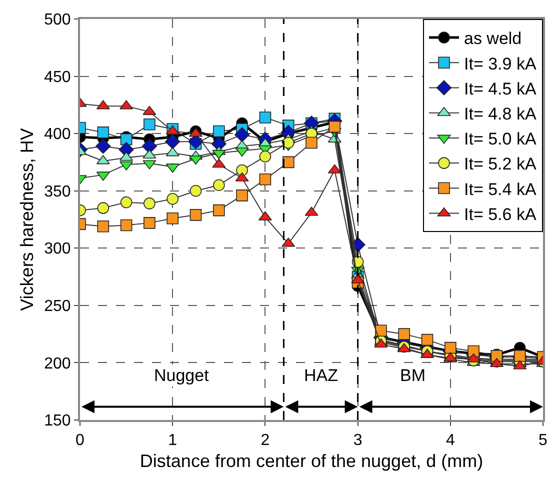 The width and height of the screenshot is (560, 486). I want to click on annotation: HAZ, so click(321, 375).